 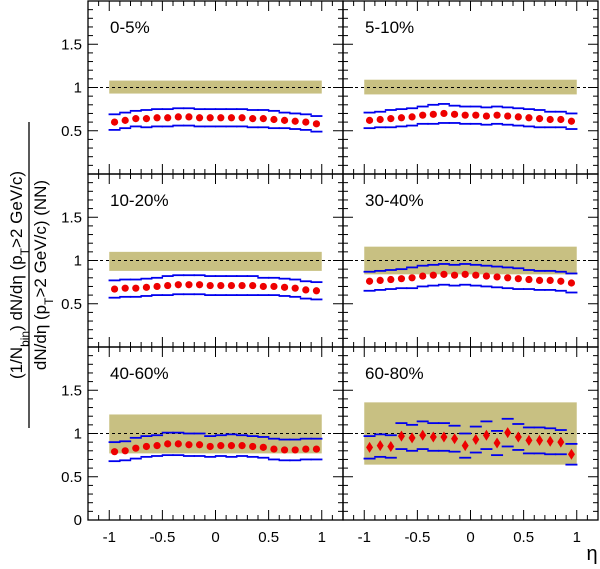 I want to click on label-part: ) dN/dη (p, so click(x=16, y=293).